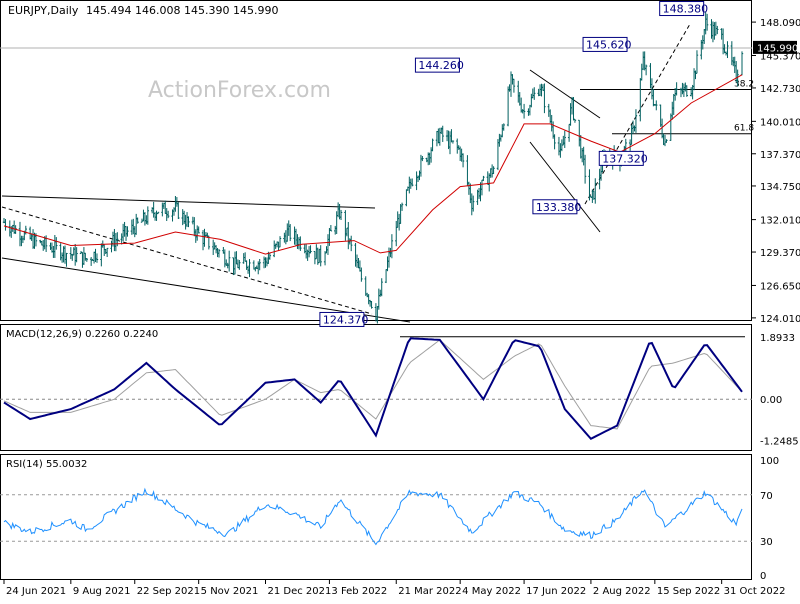  I want to click on rsi-axis: 100 70 30 0, so click(769, 519).